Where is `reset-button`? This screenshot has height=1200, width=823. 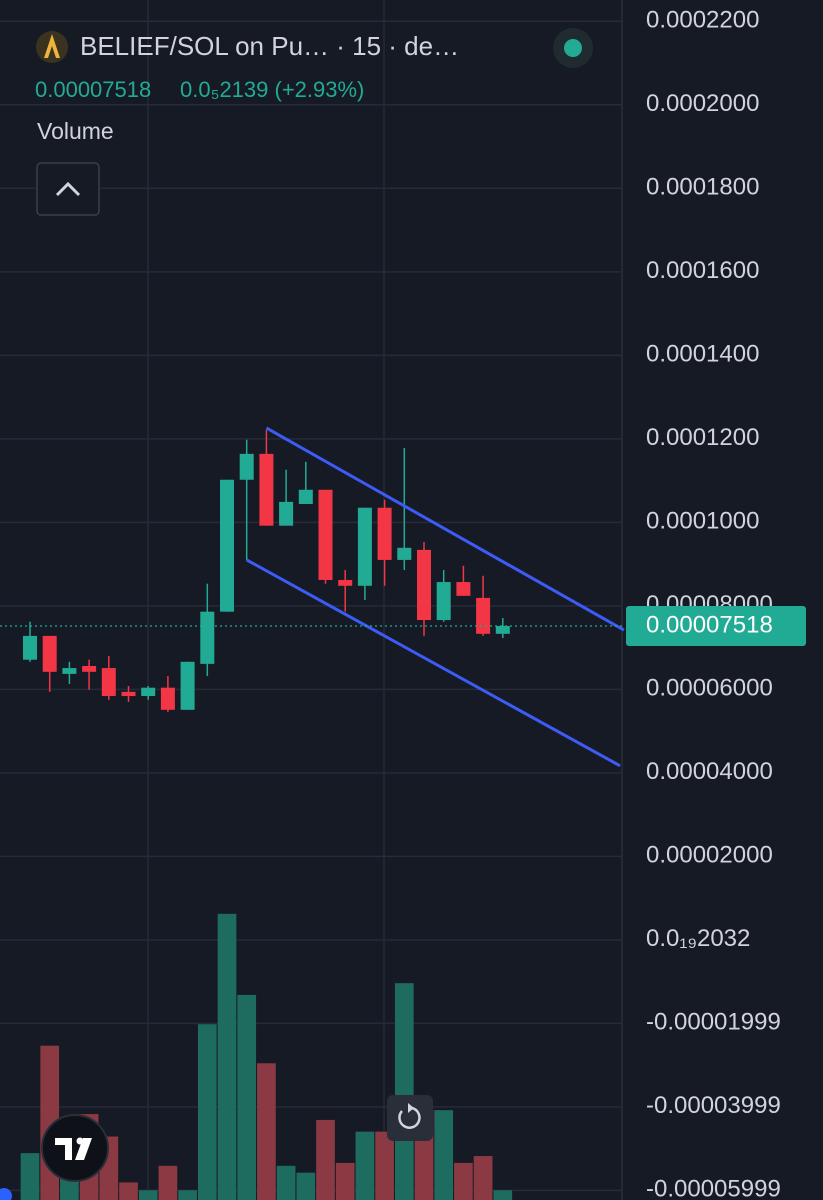
reset-button is located at coordinates (410, 1118).